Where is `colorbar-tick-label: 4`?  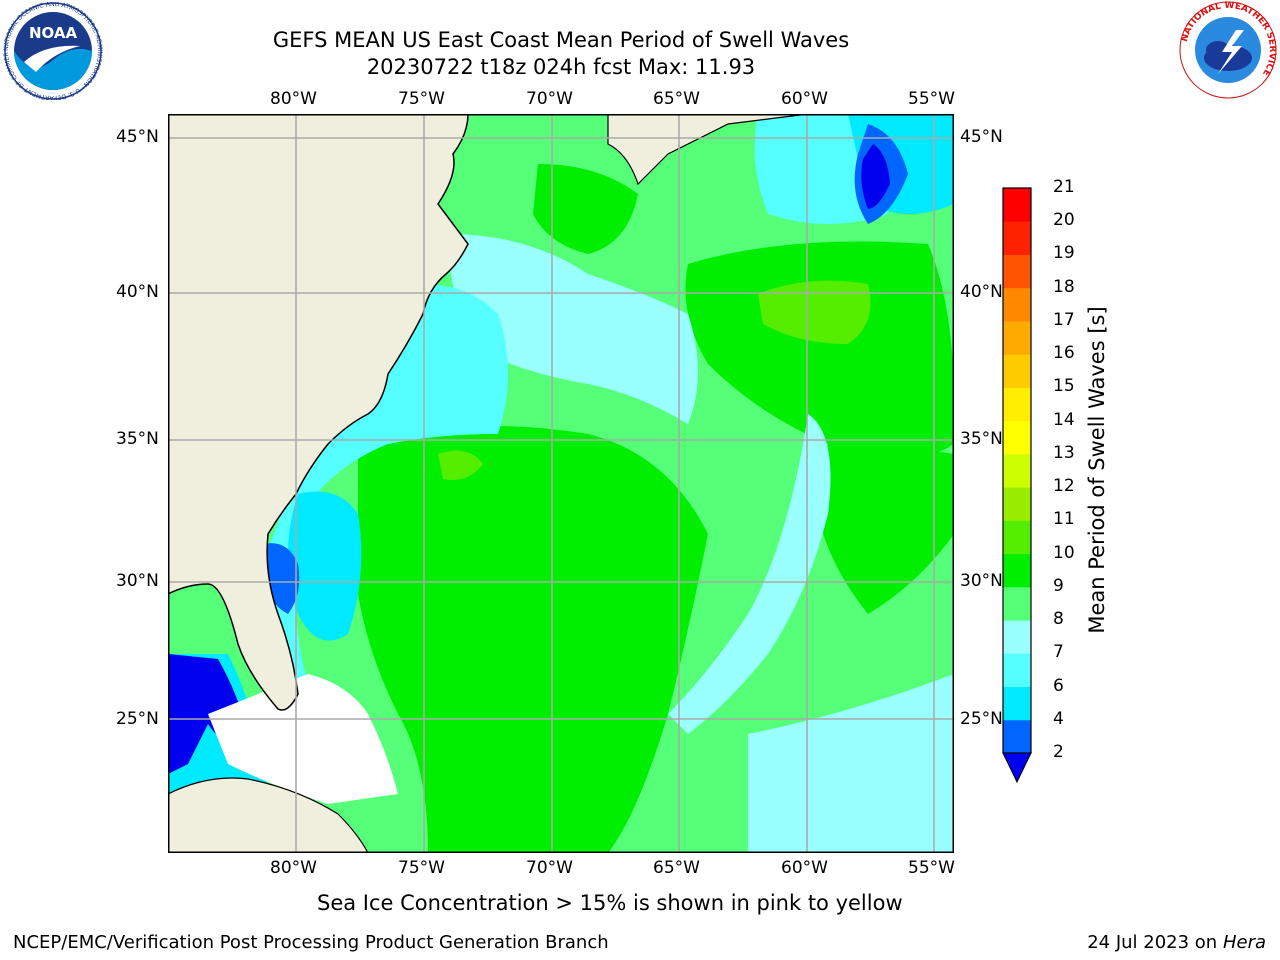 colorbar-tick-label: 4 is located at coordinates (1058, 718).